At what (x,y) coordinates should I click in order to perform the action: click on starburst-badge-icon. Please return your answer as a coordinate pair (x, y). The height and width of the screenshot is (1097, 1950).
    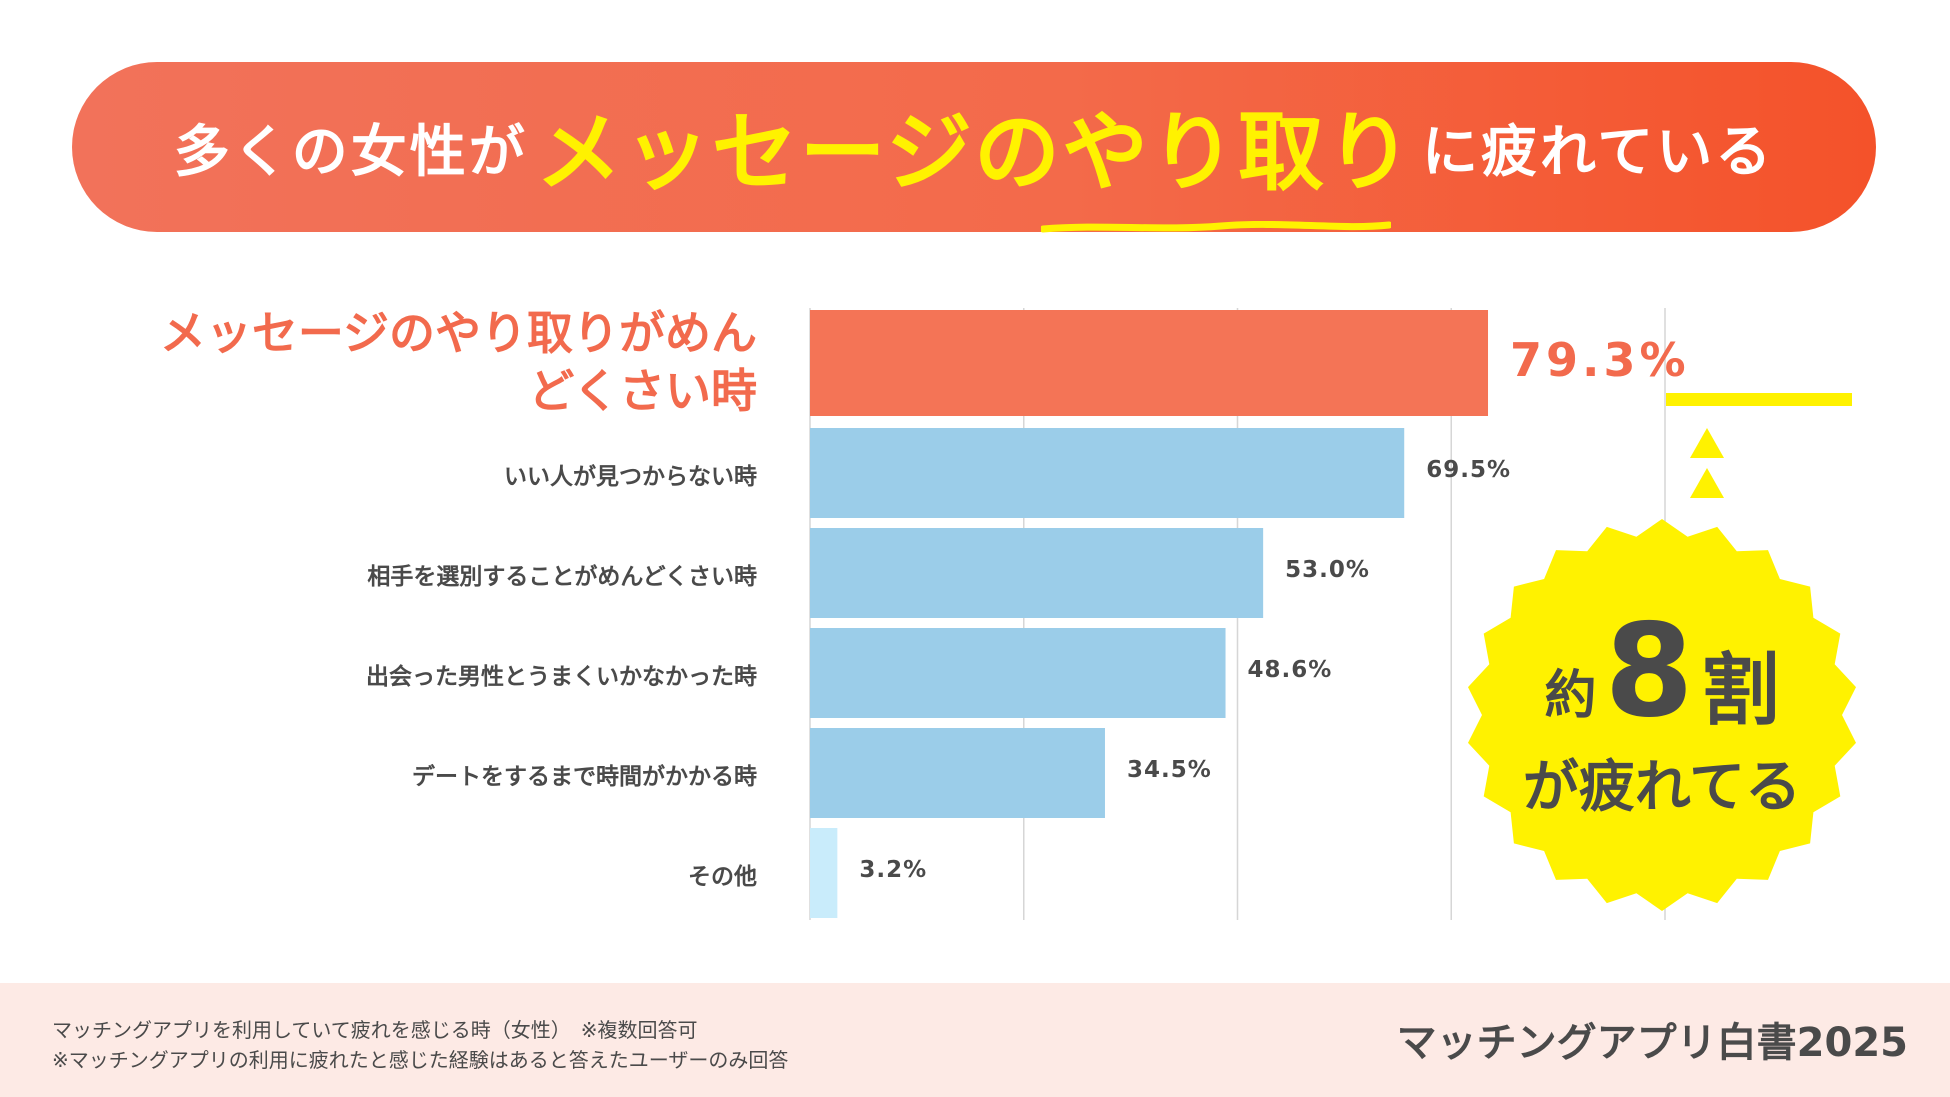
    Looking at the image, I should click on (1662, 715).